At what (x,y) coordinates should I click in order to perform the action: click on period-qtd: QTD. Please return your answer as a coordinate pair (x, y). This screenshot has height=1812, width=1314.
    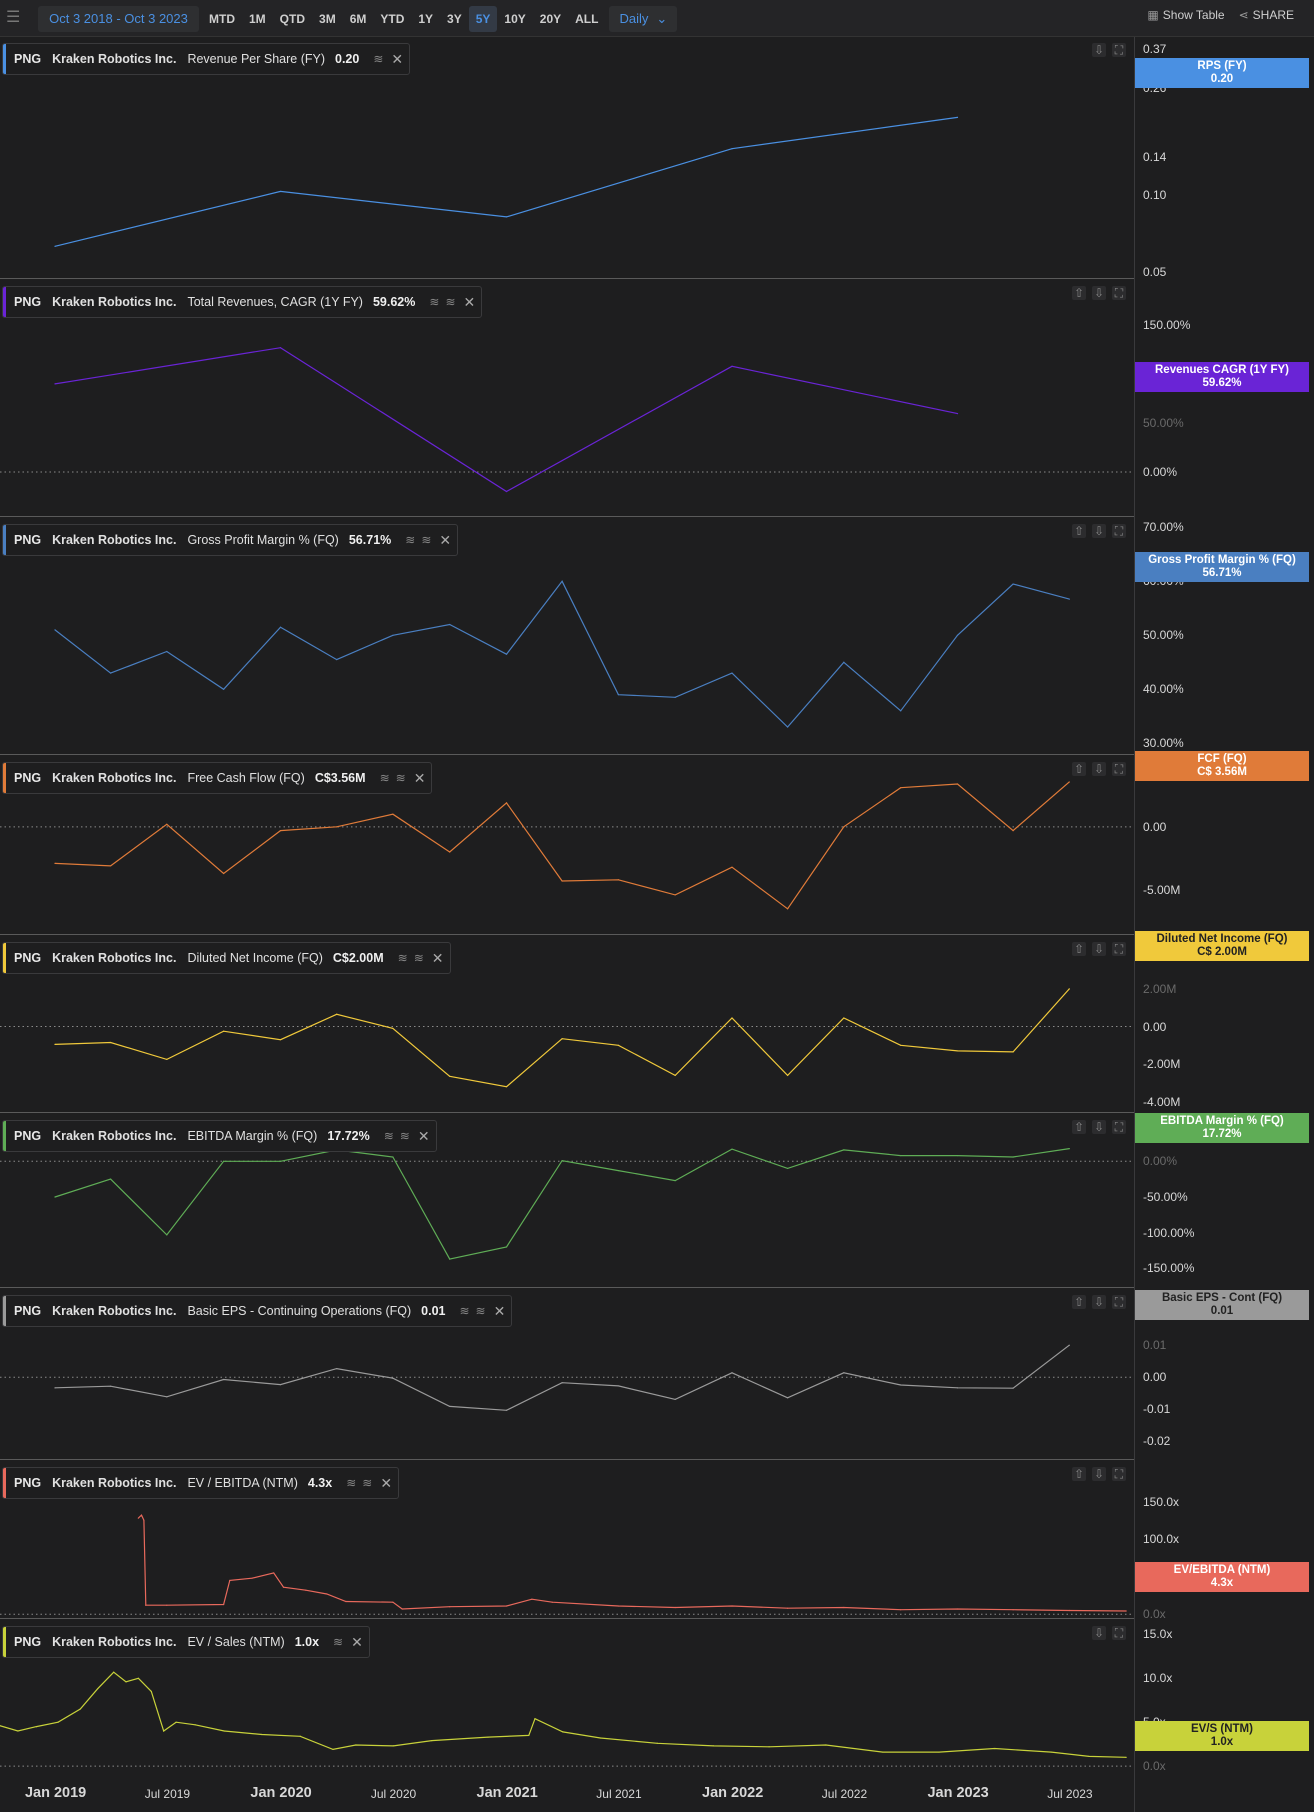
    Looking at the image, I should click on (292, 19).